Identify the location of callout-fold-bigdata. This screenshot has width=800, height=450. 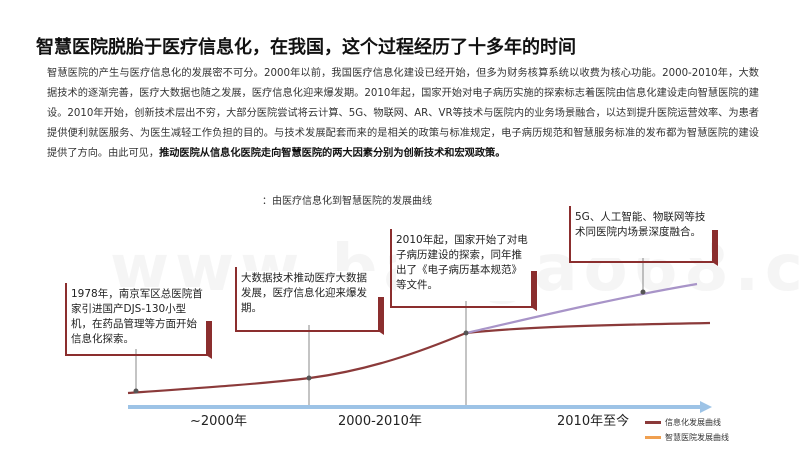
(381, 316).